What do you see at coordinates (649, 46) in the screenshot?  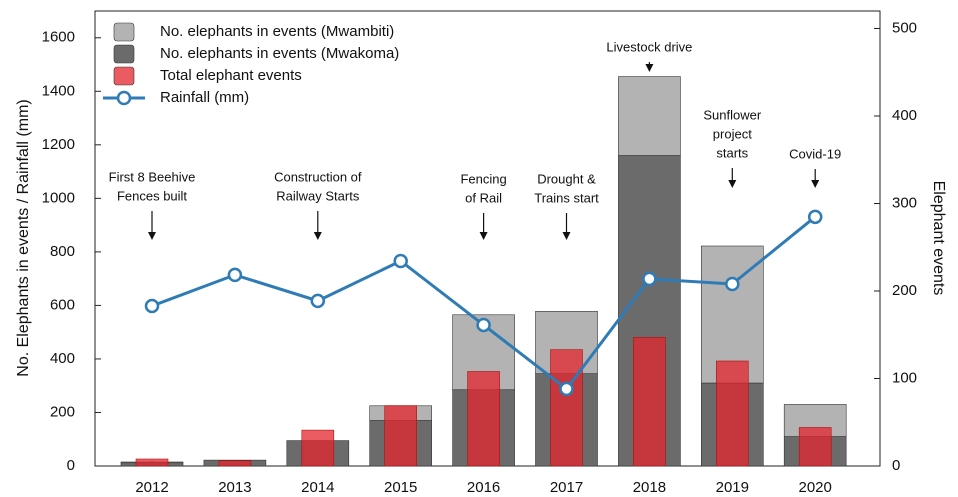 I see `annotation: Livestock drive` at bounding box center [649, 46].